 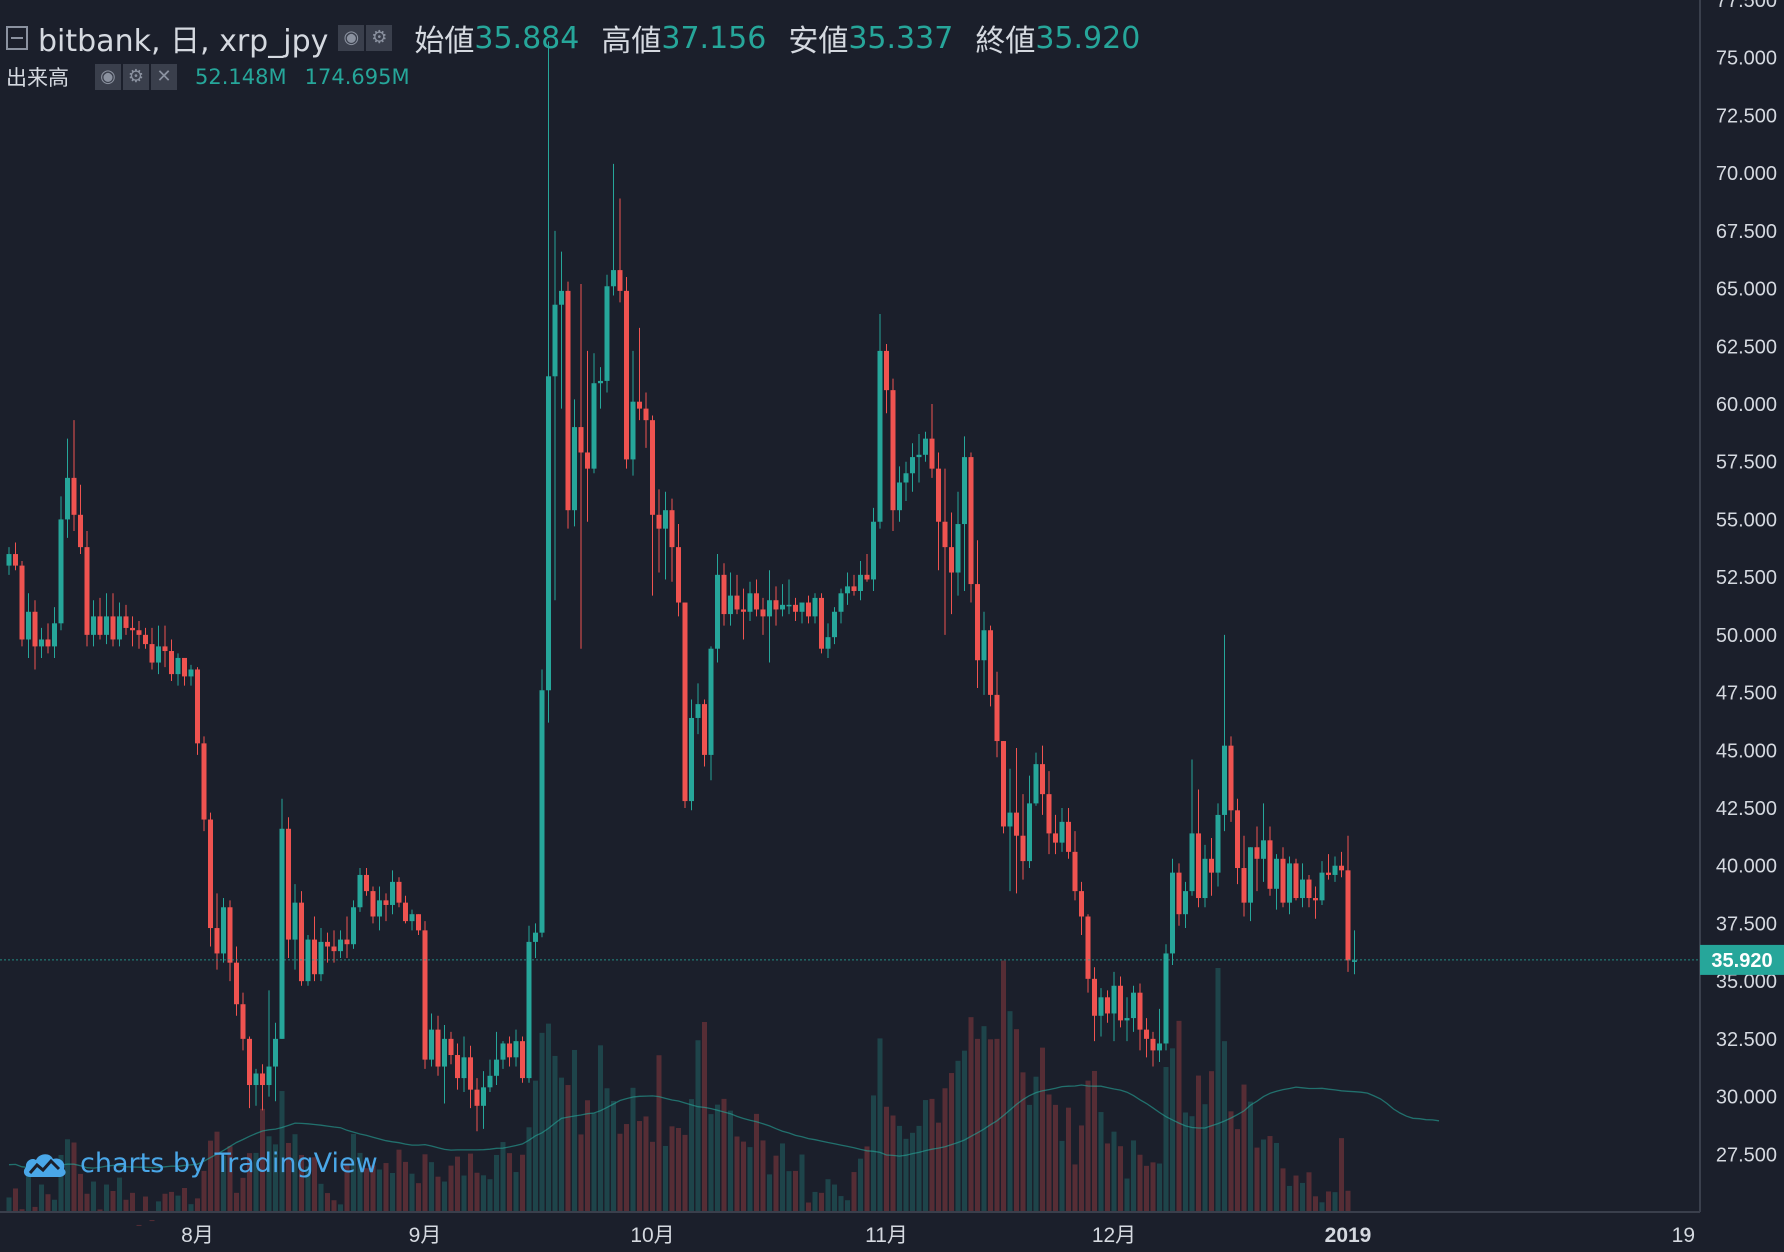 What do you see at coordinates (164, 77) in the screenshot?
I see `close-icon: ✕` at bounding box center [164, 77].